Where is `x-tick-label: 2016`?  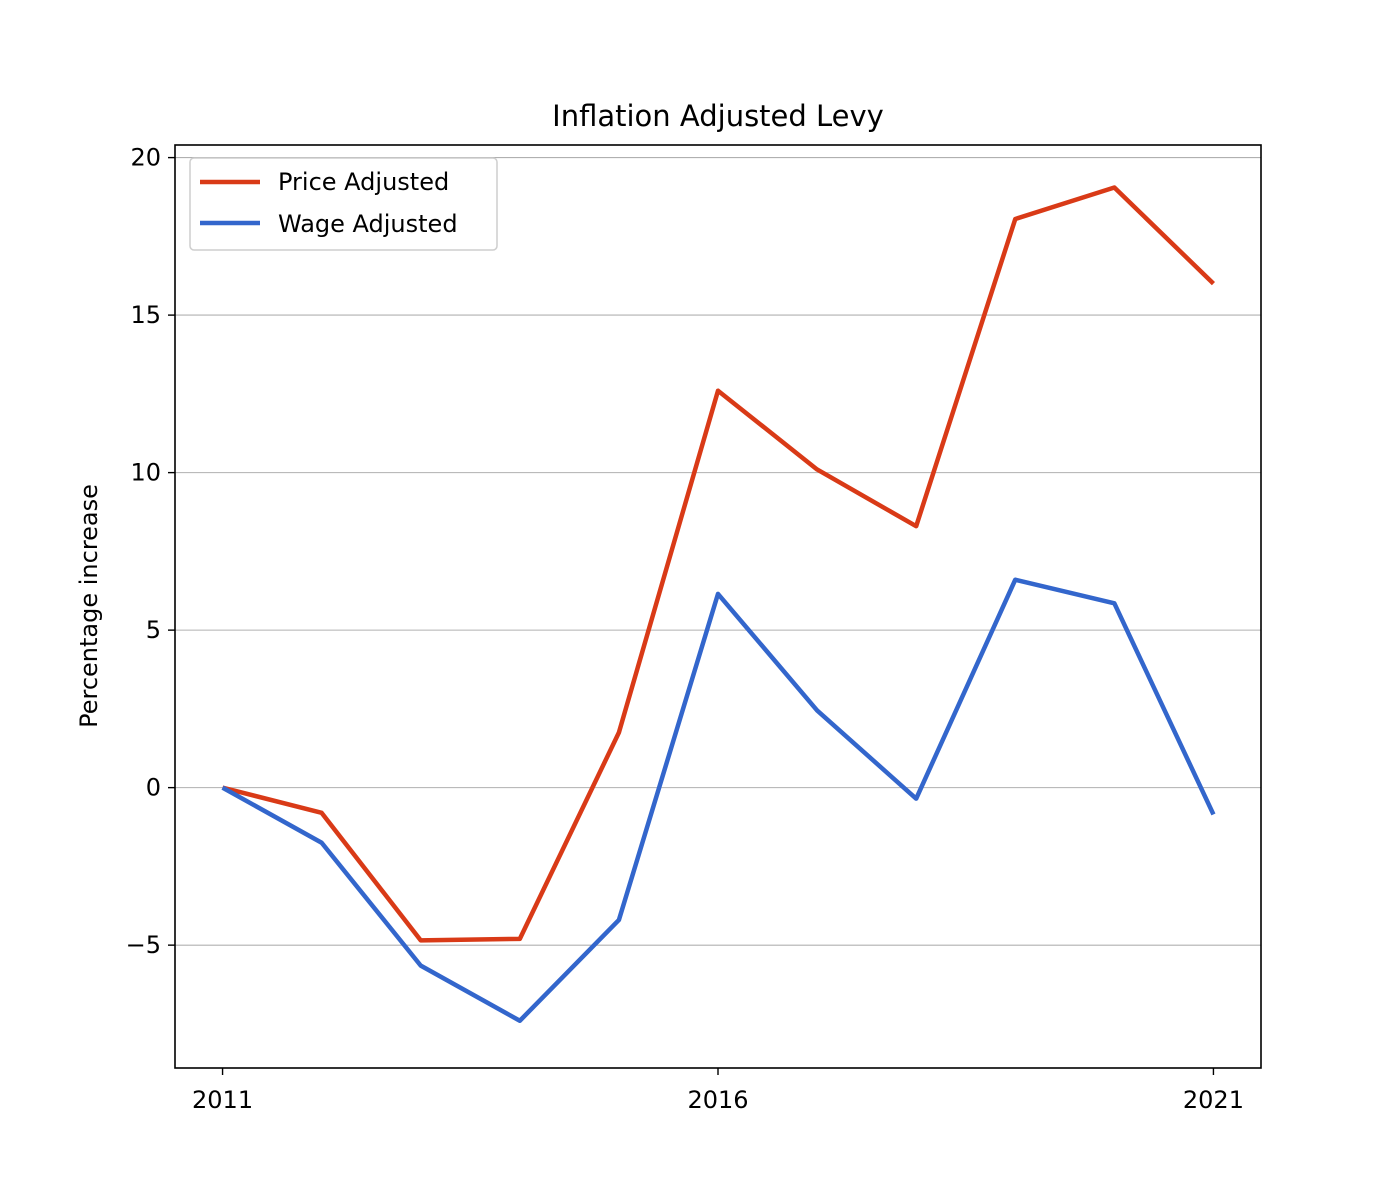
x-tick-label: 2016 is located at coordinates (717, 1100).